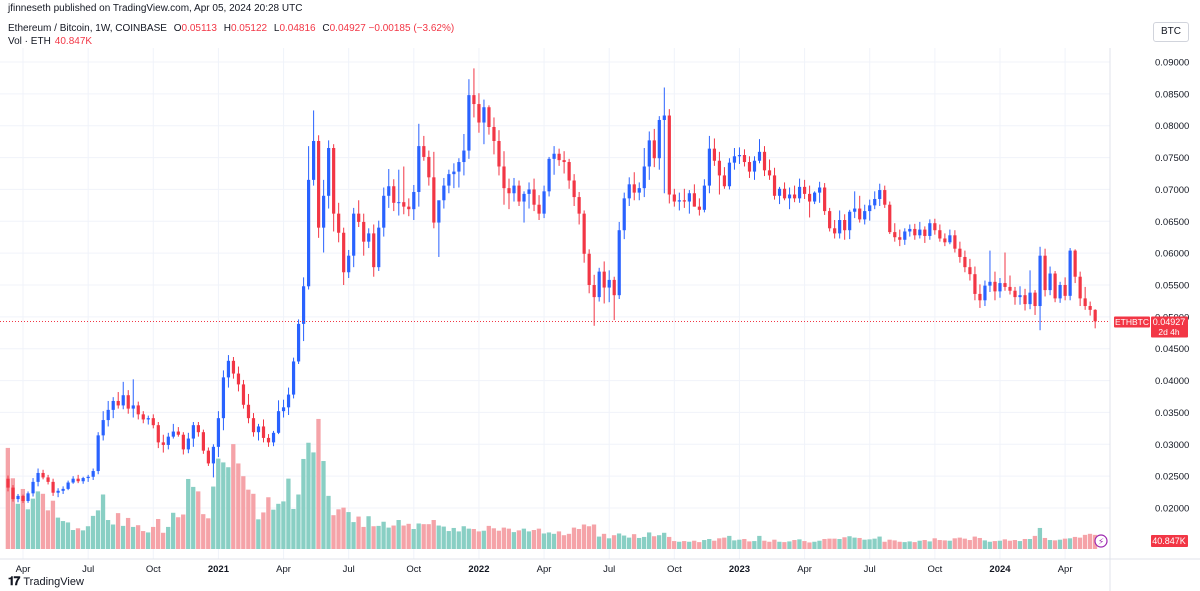 The height and width of the screenshot is (591, 1200). I want to click on tradingview-logo: 𝟏𝟕 TradingView, so click(46, 581).